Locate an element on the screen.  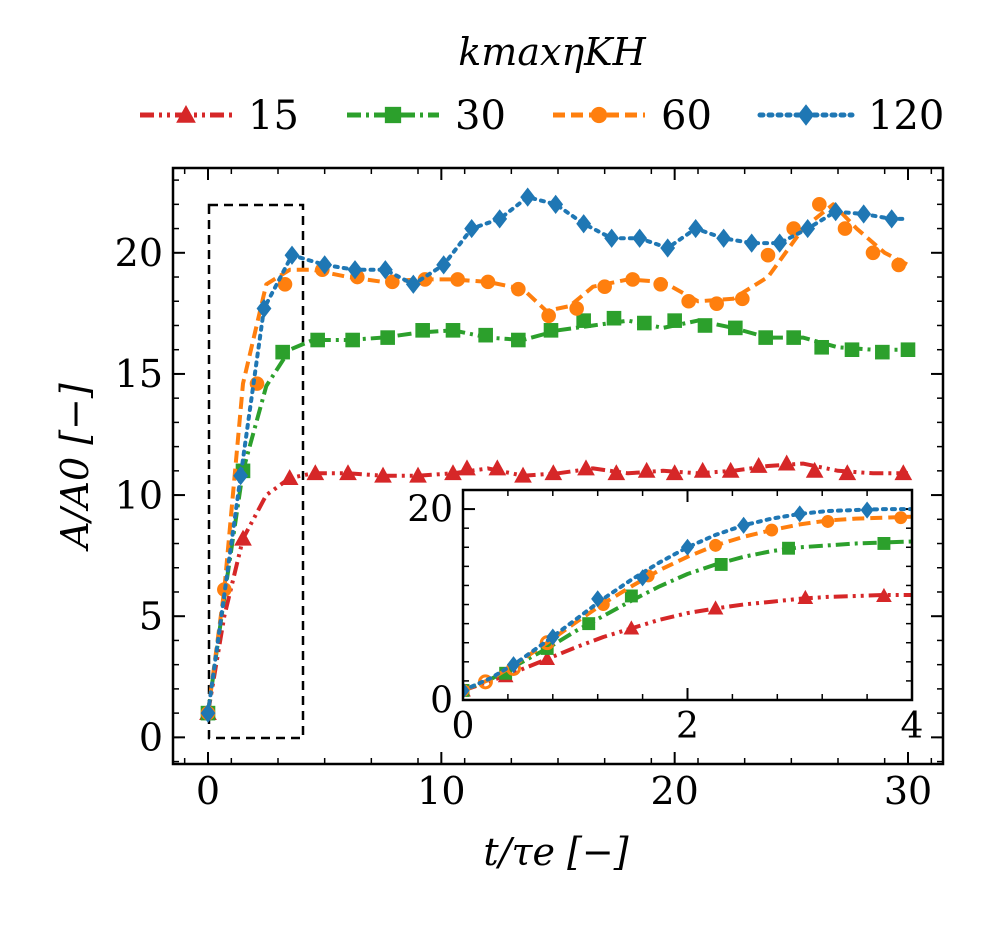
legend-label-15: 15 is located at coordinates (273, 116).